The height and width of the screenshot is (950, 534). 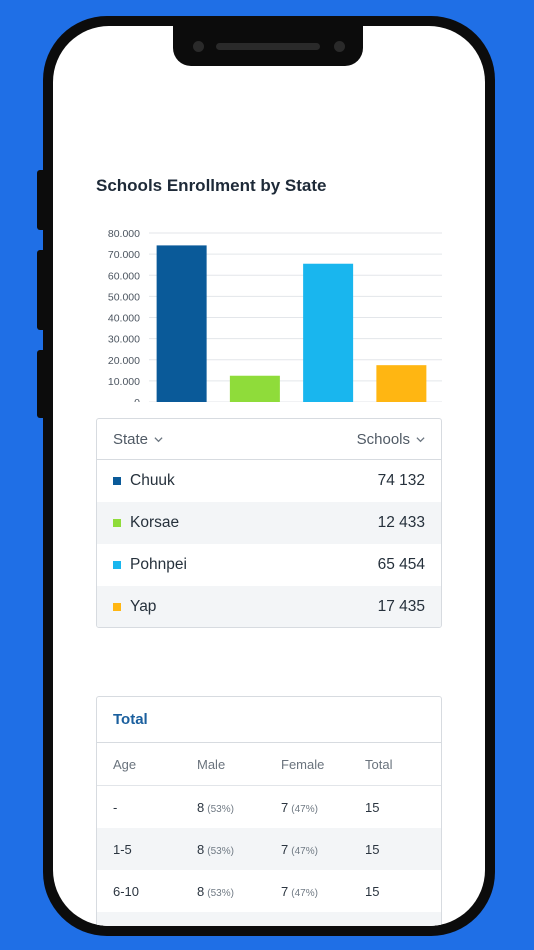 What do you see at coordinates (328, 332) in the screenshot?
I see `bar-pohnpei` at bounding box center [328, 332].